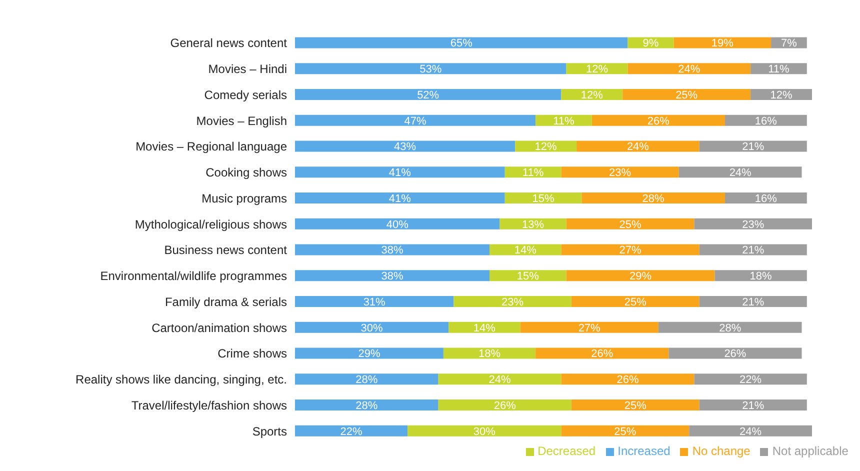 This screenshot has width=860, height=471. I want to click on y-tick-label: Family drama & serials, so click(225, 301).